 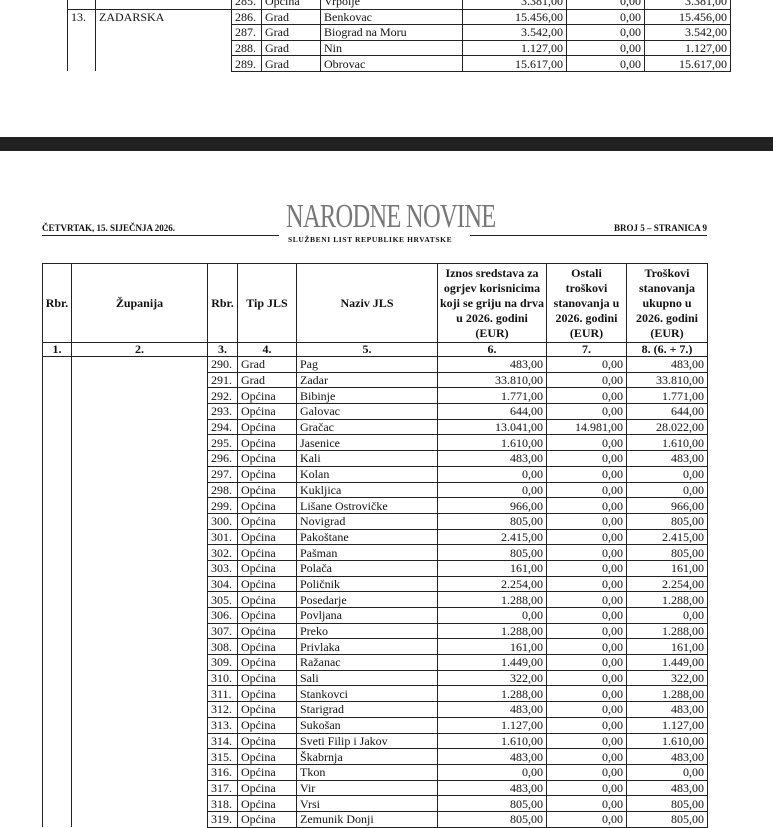 I want to click on table-cell: Stankovci, so click(x=367, y=694).